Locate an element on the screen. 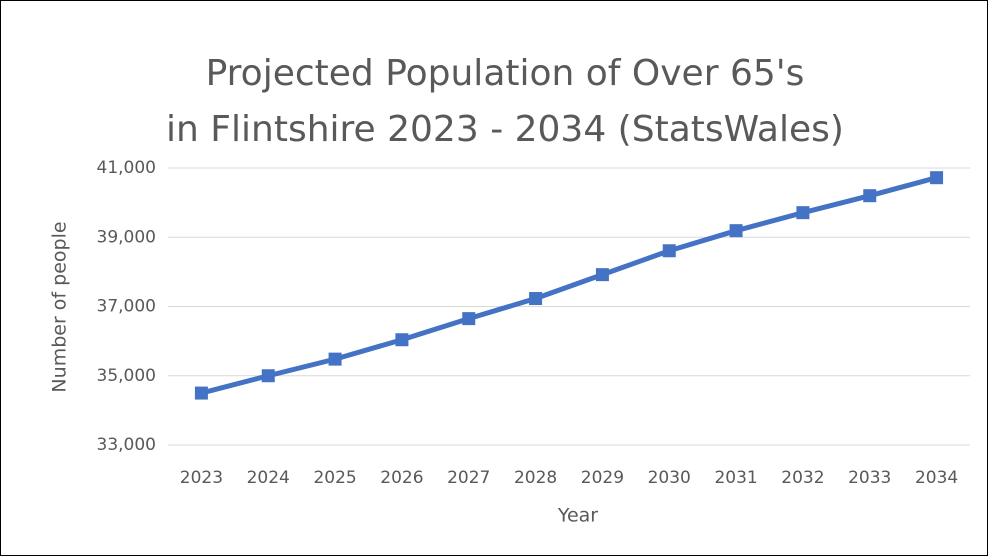 The height and width of the screenshot is (556, 988). x-tick-label: 2029 is located at coordinates (602, 478).